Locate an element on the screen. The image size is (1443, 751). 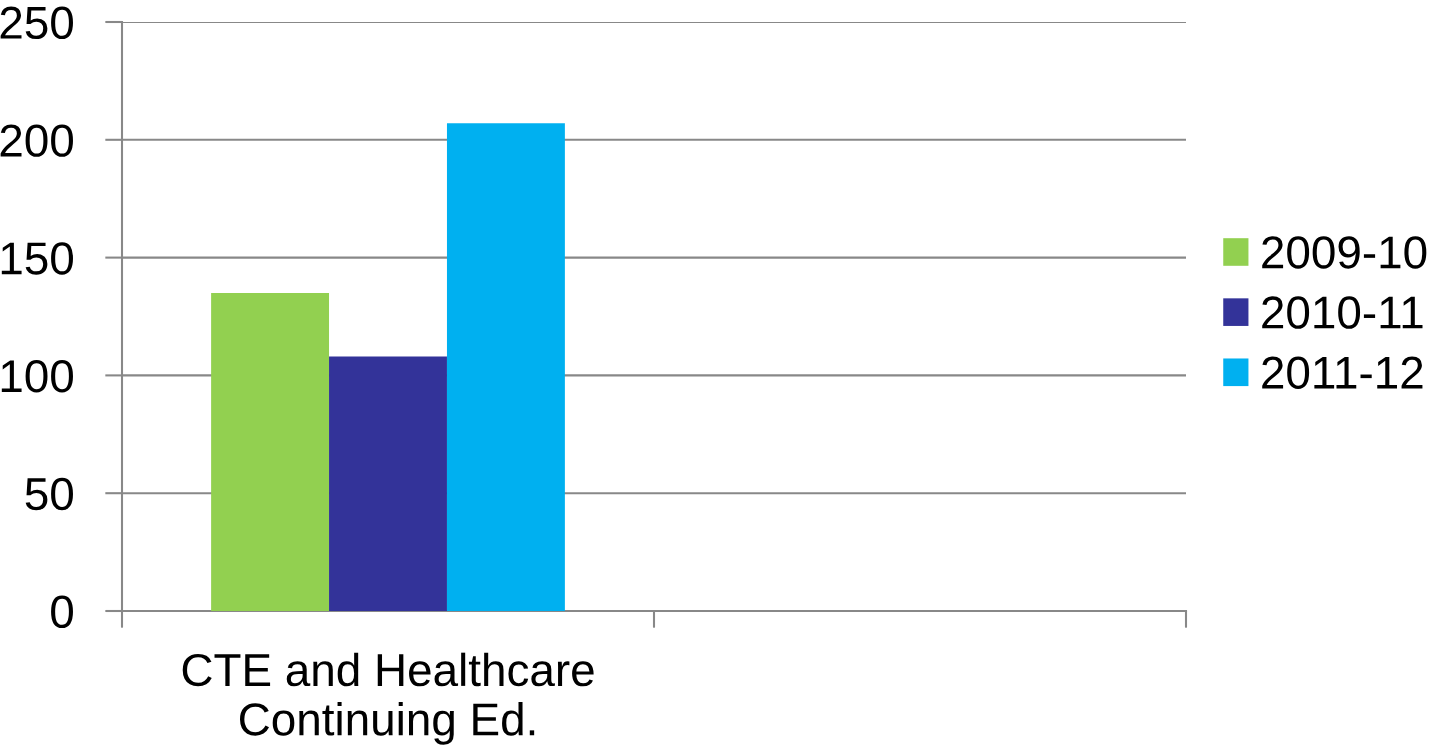
y-tick-label: 200 is located at coordinates (36, 140).